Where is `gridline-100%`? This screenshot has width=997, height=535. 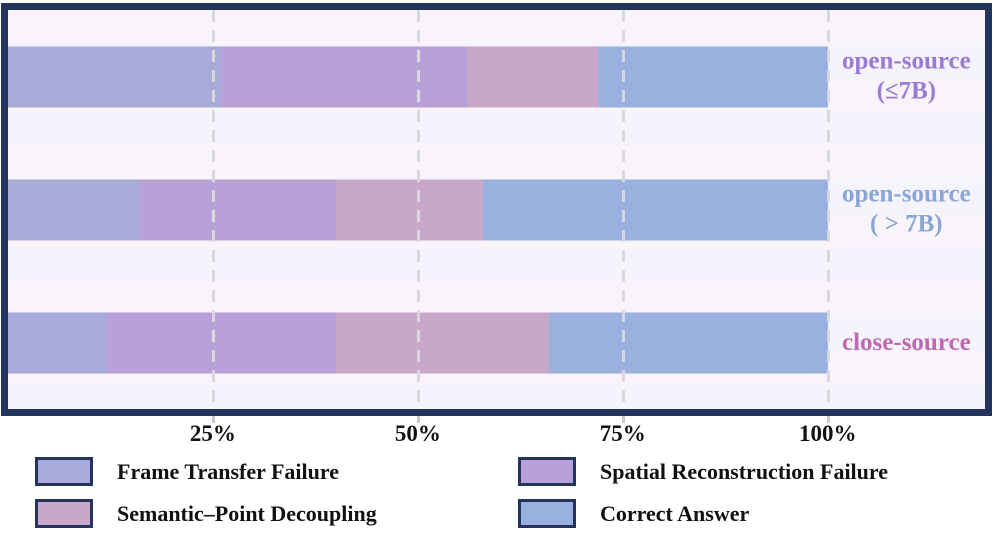 gridline-100% is located at coordinates (828, 209).